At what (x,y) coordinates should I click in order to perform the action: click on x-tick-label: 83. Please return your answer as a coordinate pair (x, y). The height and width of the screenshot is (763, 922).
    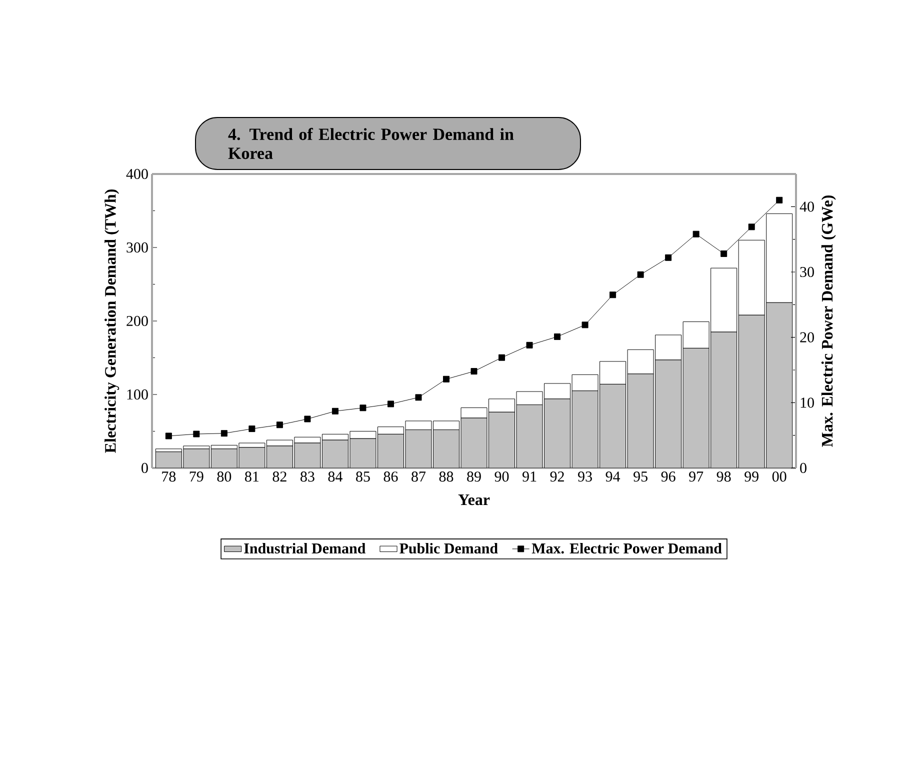
    Looking at the image, I should click on (307, 477).